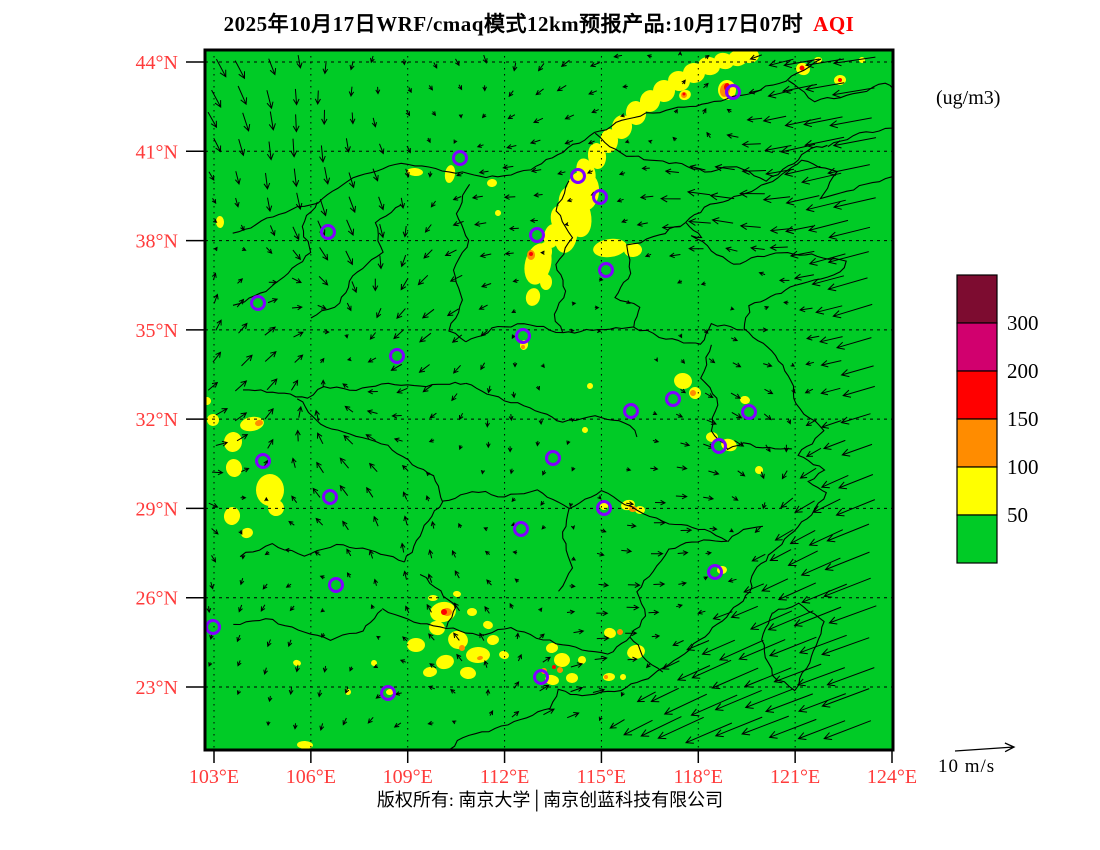  Describe the element at coordinates (802, 68) in the screenshot. I see `aqi-patch-red` at that location.